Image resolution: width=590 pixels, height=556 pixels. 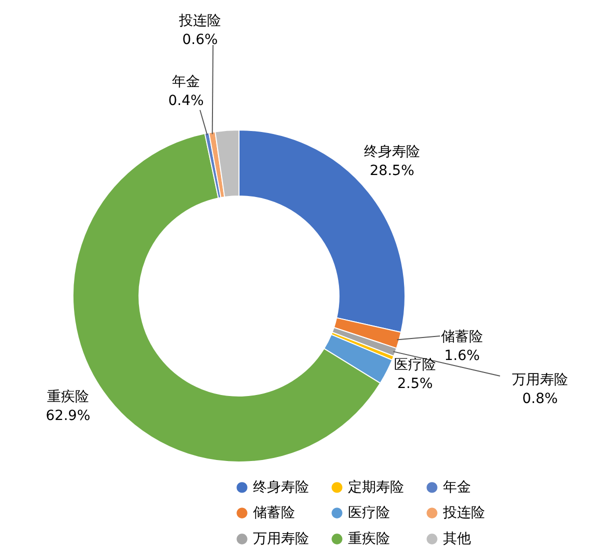 I want to click on data-label: 0.4%, so click(x=186, y=101).